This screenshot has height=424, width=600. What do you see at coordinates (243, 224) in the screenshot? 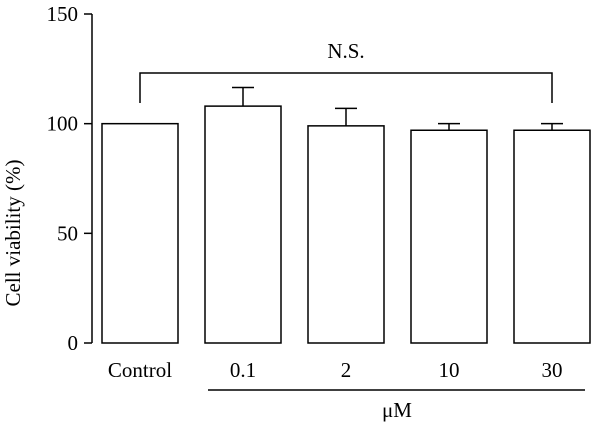
I see `bar-0.1` at bounding box center [243, 224].